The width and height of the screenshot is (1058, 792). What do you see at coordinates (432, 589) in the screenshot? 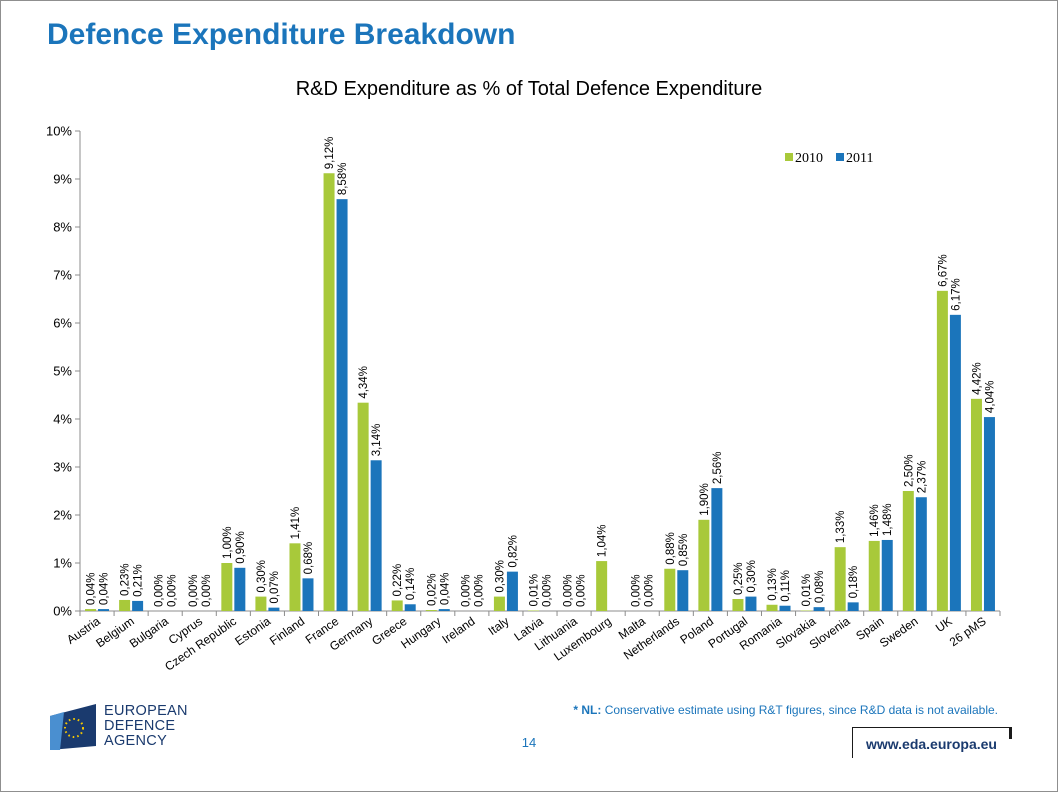
I see `data-label: 0,02%` at bounding box center [432, 589].